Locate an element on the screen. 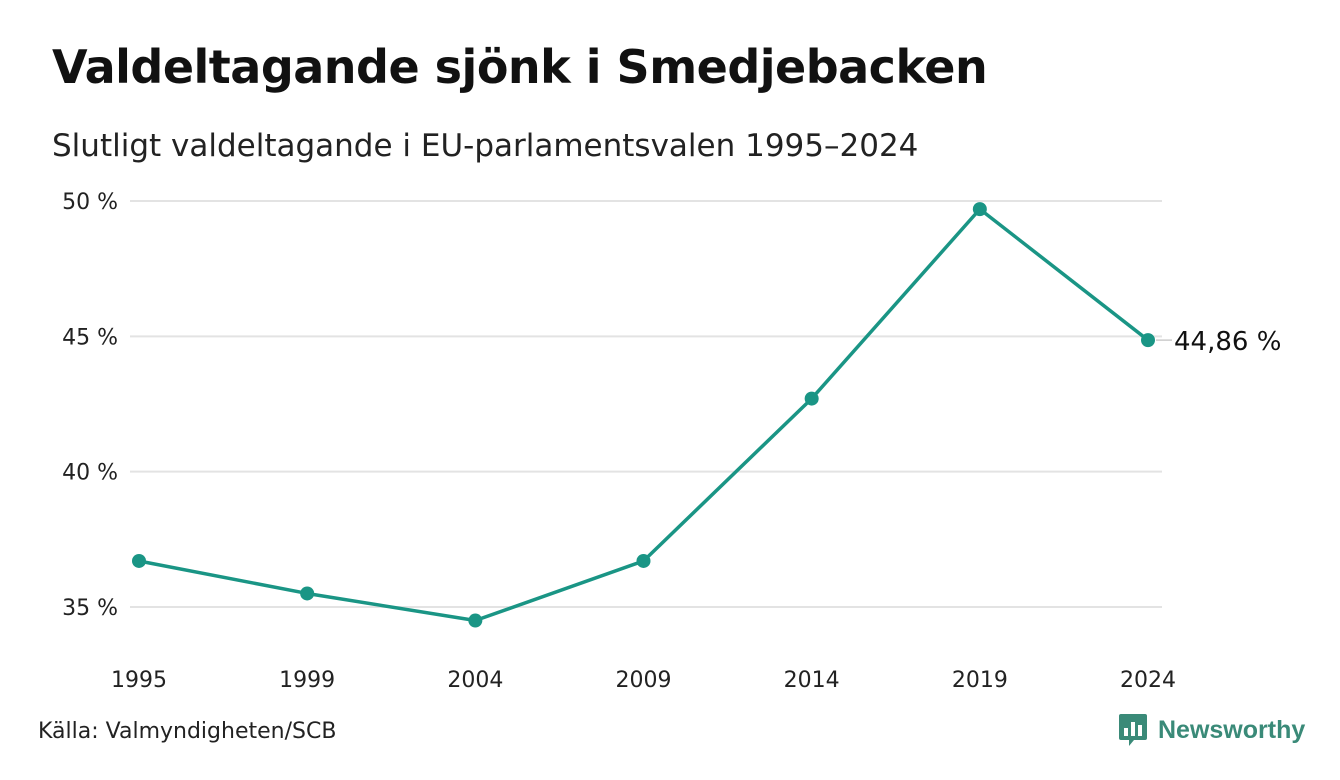 This screenshot has height=780, width=1340. x-tick-label: 1995 is located at coordinates (139, 680).